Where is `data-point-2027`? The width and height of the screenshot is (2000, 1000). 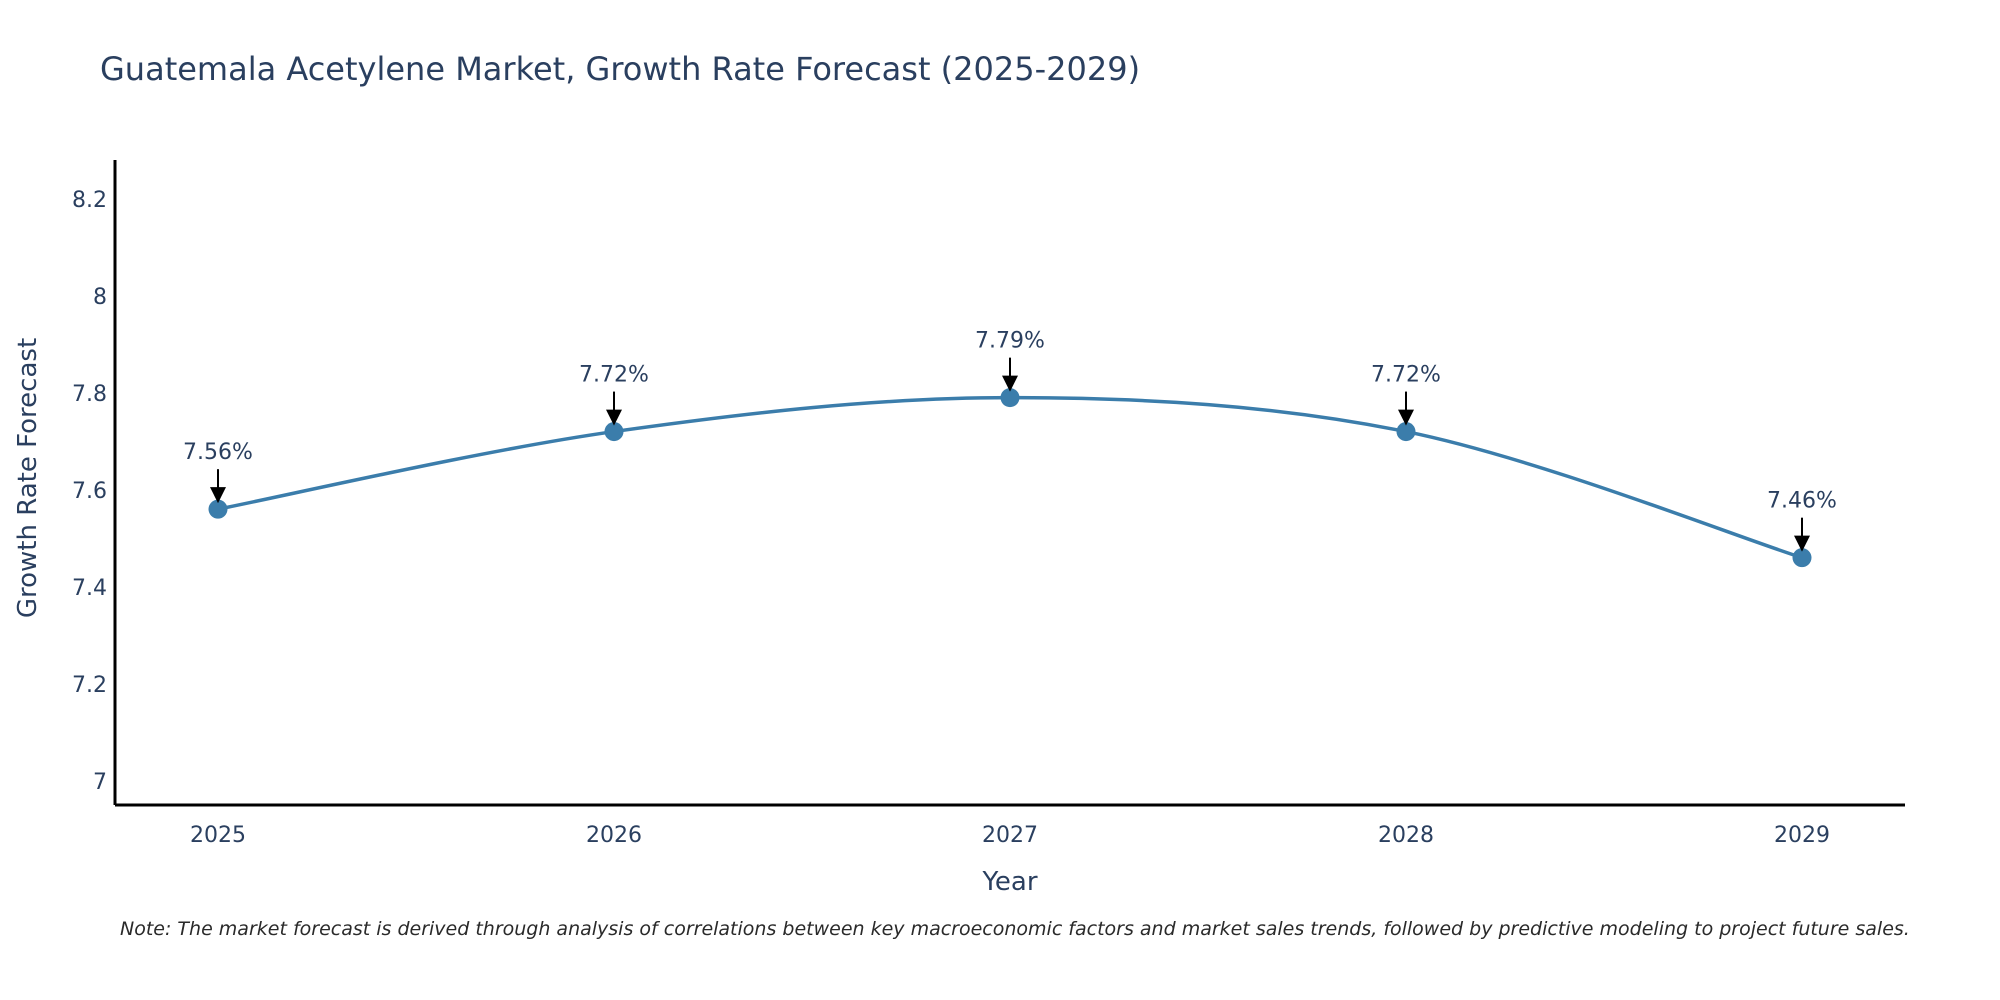
data-point-2027 is located at coordinates (1010, 398).